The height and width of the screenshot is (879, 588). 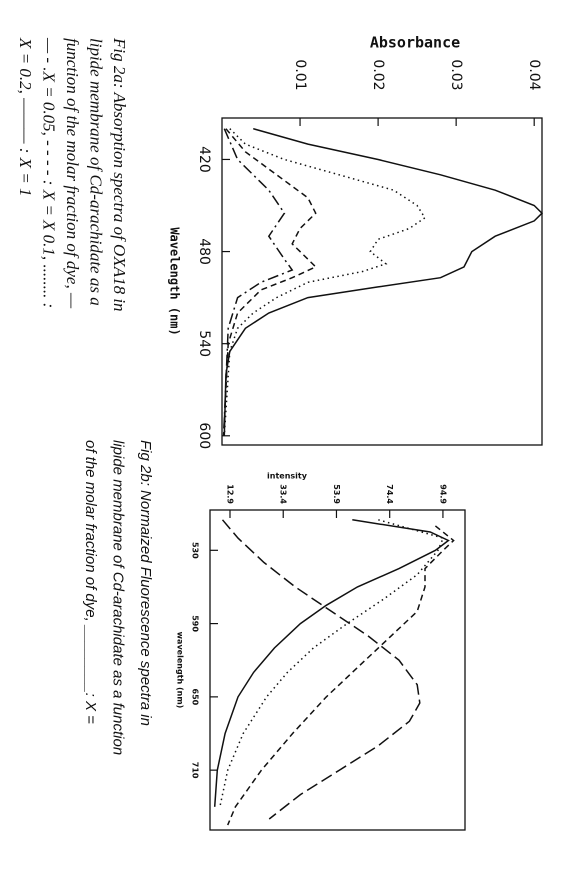 What do you see at coordinates (72, 173) in the screenshot?
I see `caption-line: function of the molar fraction of dye, —` at bounding box center [72, 173].